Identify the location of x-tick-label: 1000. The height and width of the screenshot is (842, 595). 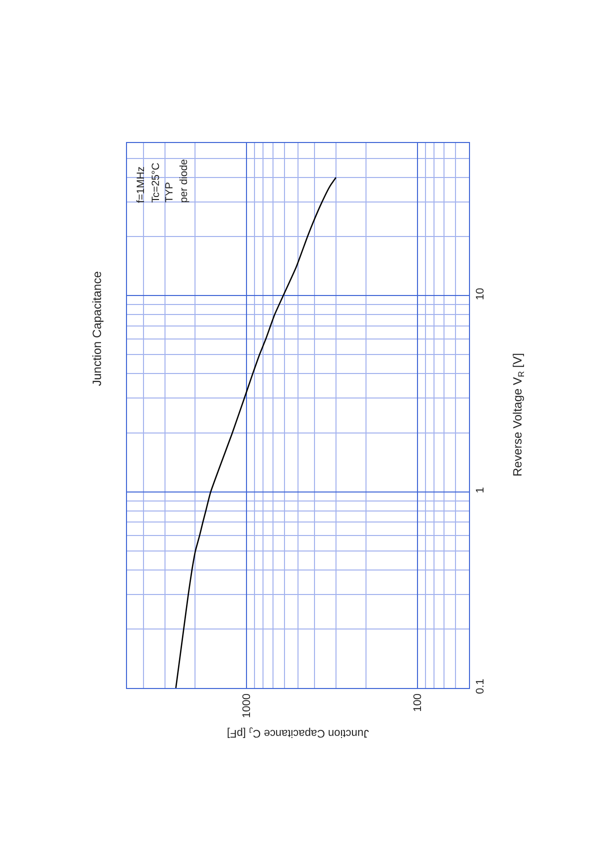
(247, 706).